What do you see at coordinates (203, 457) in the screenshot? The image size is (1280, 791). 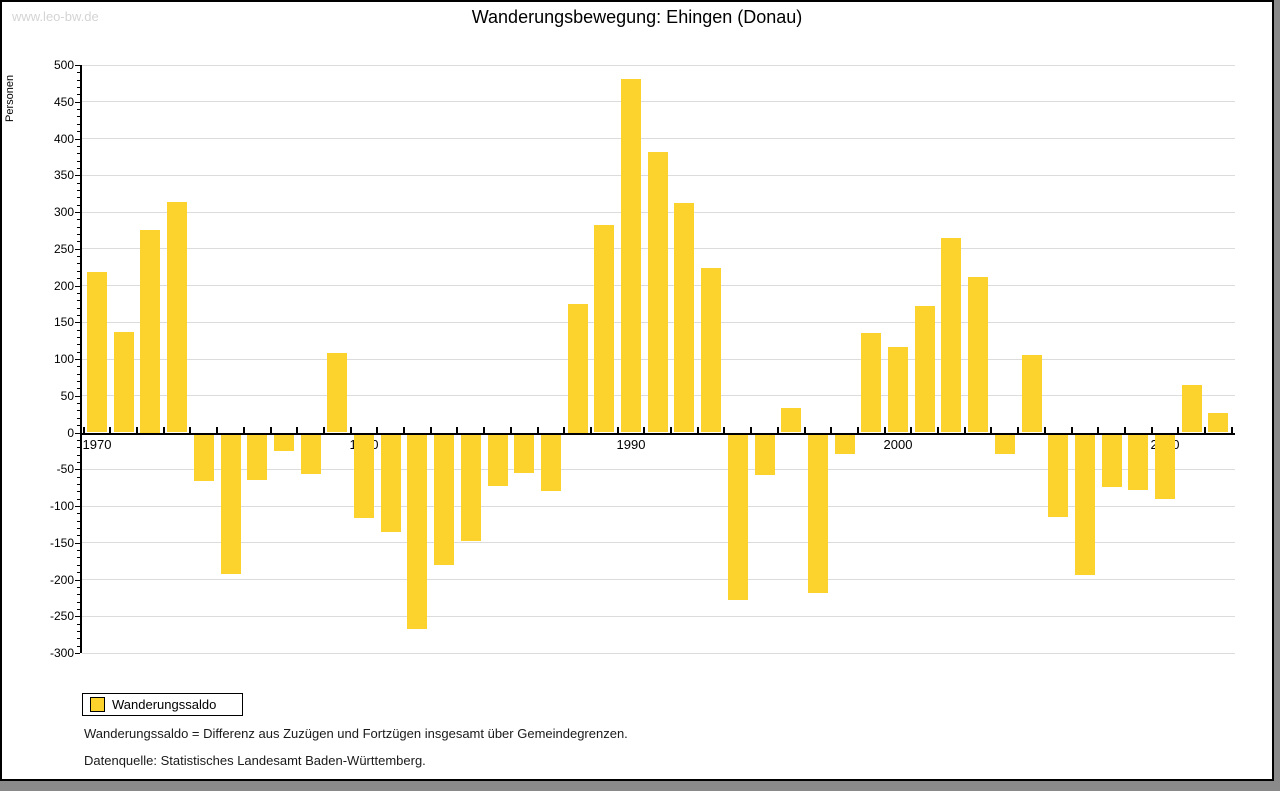 I see `bar-1974` at bounding box center [203, 457].